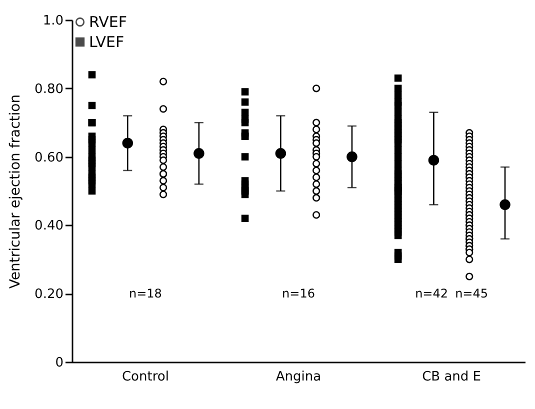  Describe the element at coordinates (49, 89) in the screenshot. I see `y-tick-label: 0.80` at that location.